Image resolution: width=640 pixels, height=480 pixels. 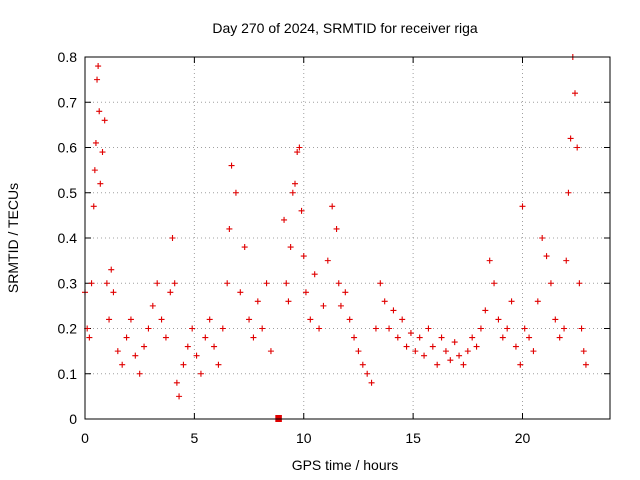 What do you see at coordinates (68, 238) in the screenshot?
I see `y-tick-label: 0.4` at bounding box center [68, 238].